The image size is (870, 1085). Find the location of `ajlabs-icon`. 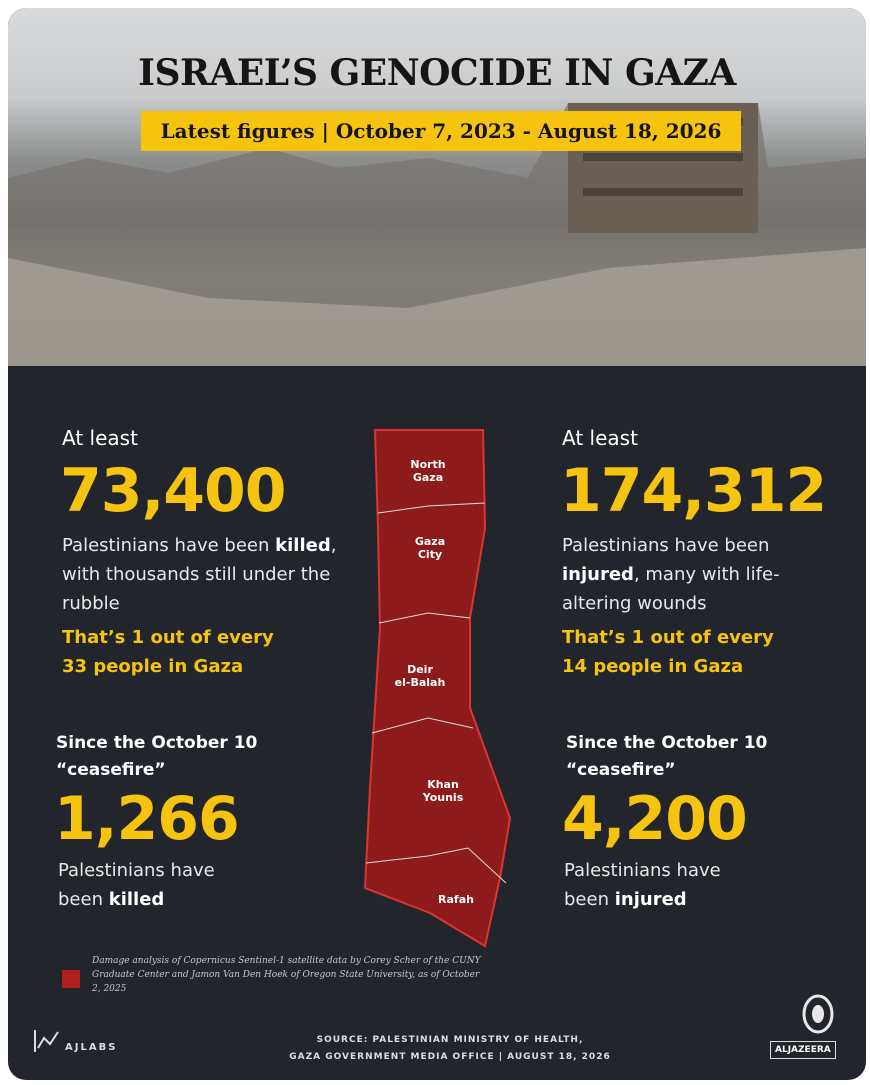

ajlabs-icon is located at coordinates (46, 1041).